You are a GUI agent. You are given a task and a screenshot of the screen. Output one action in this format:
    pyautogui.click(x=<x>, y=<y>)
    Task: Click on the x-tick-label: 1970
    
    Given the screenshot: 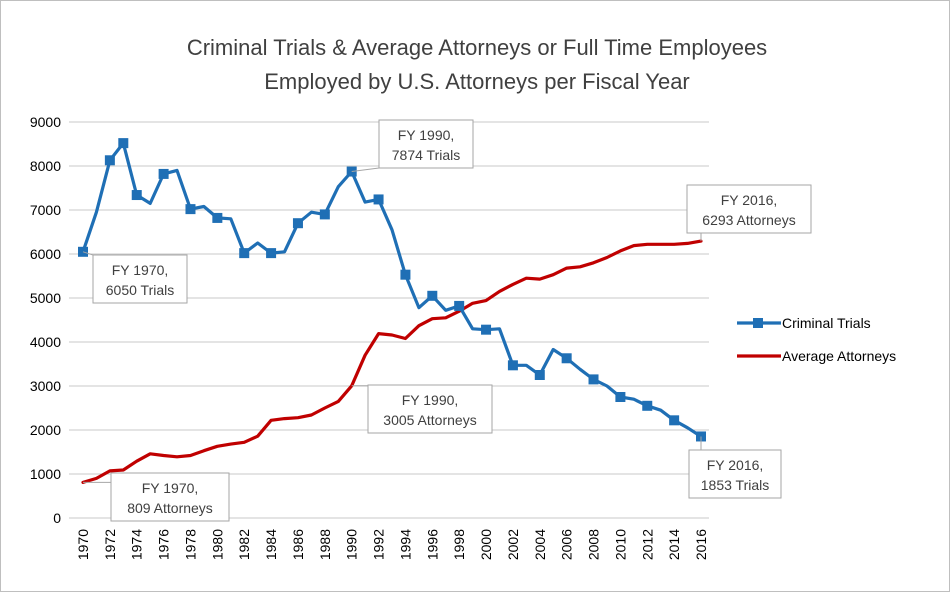 What is the action you would take?
    pyautogui.click(x=83, y=544)
    